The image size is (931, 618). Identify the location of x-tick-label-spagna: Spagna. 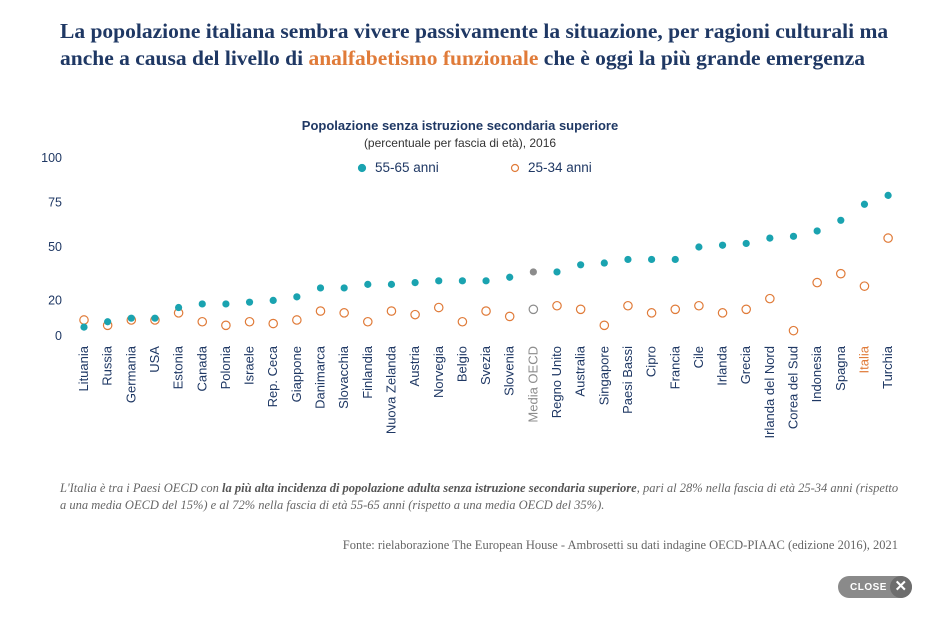
(840, 368).